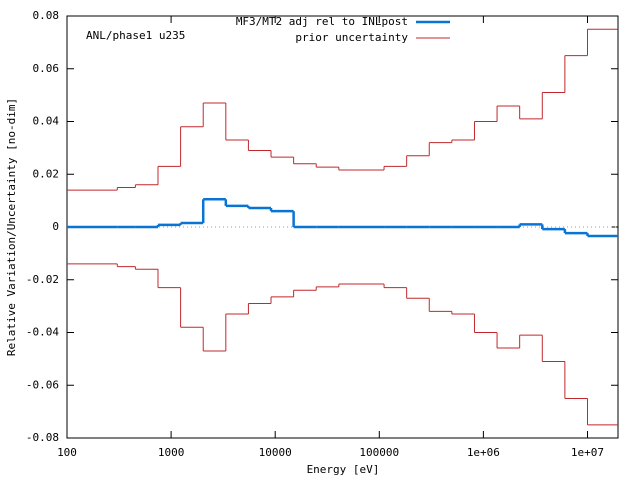  I want to click on legend-label: prior uncertainty, so click(351, 37).